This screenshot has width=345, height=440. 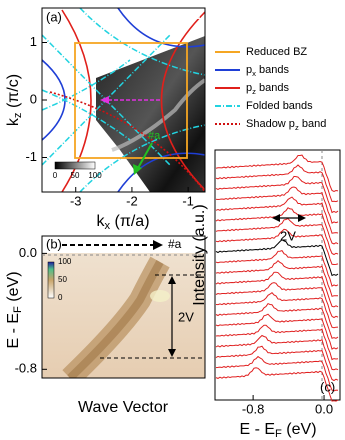 I want to click on x-axis-label-part: x, so click(x=107, y=226).